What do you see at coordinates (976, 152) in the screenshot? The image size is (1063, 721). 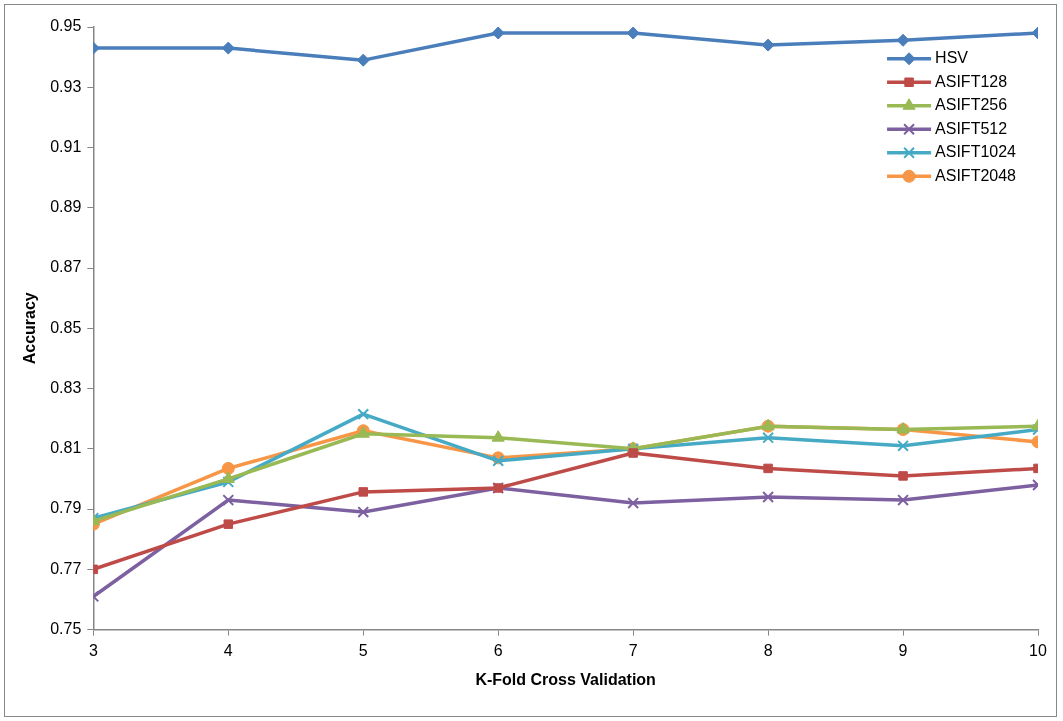 I see `legend-label: ASIFT1024` at bounding box center [976, 152].